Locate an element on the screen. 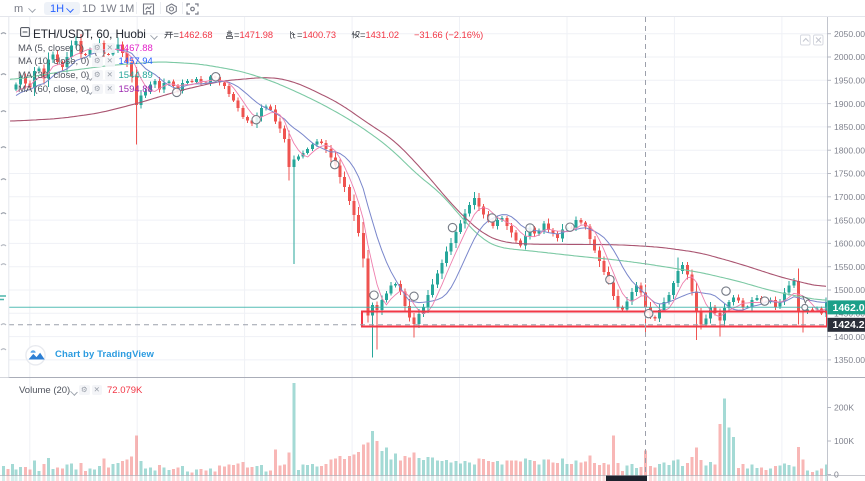  svg-text: 0 is located at coordinates (836, 475).